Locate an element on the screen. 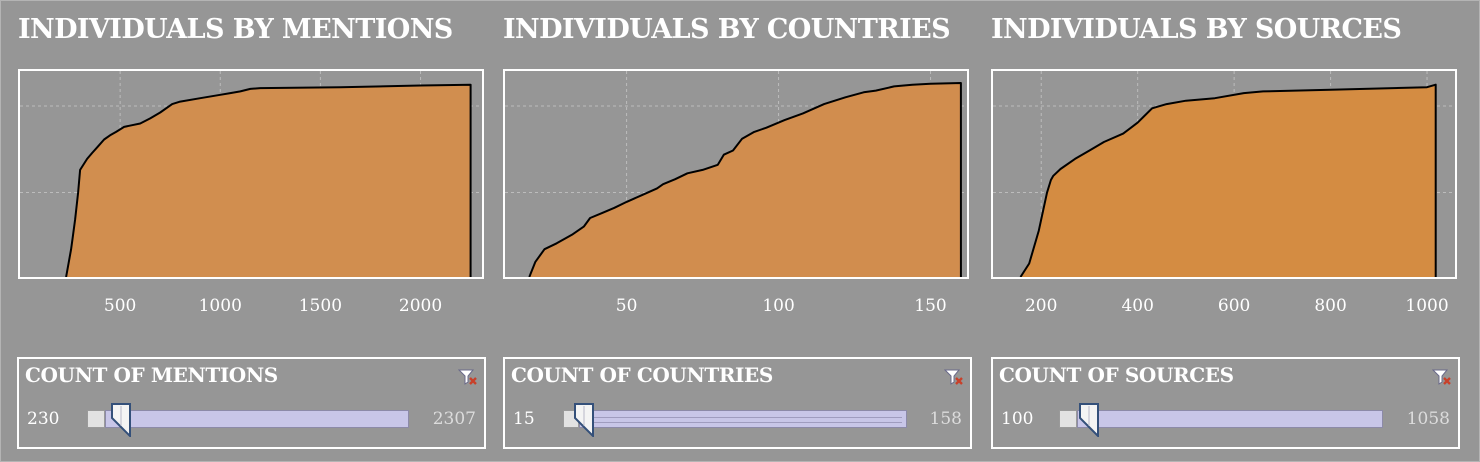  panel-title-mentions: INDIVIDUALS BY MENTIONS is located at coordinates (235, 29).